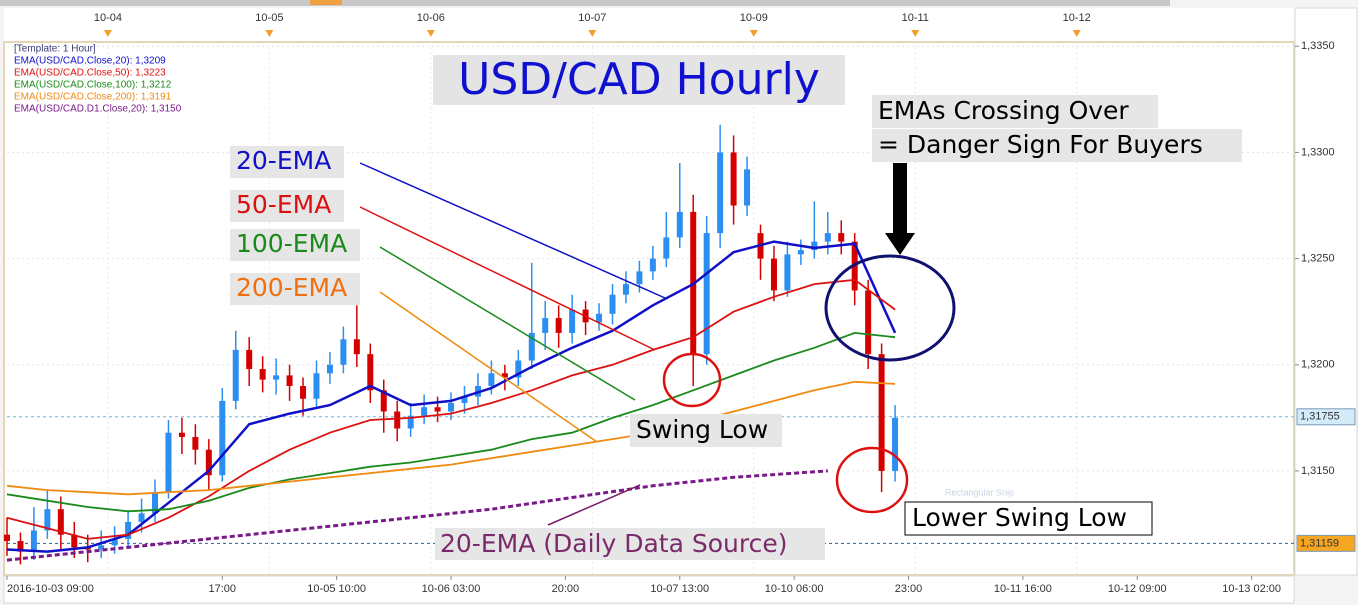 The image size is (1358, 610). I want to click on x-tick-label: 23:00, so click(909, 589).